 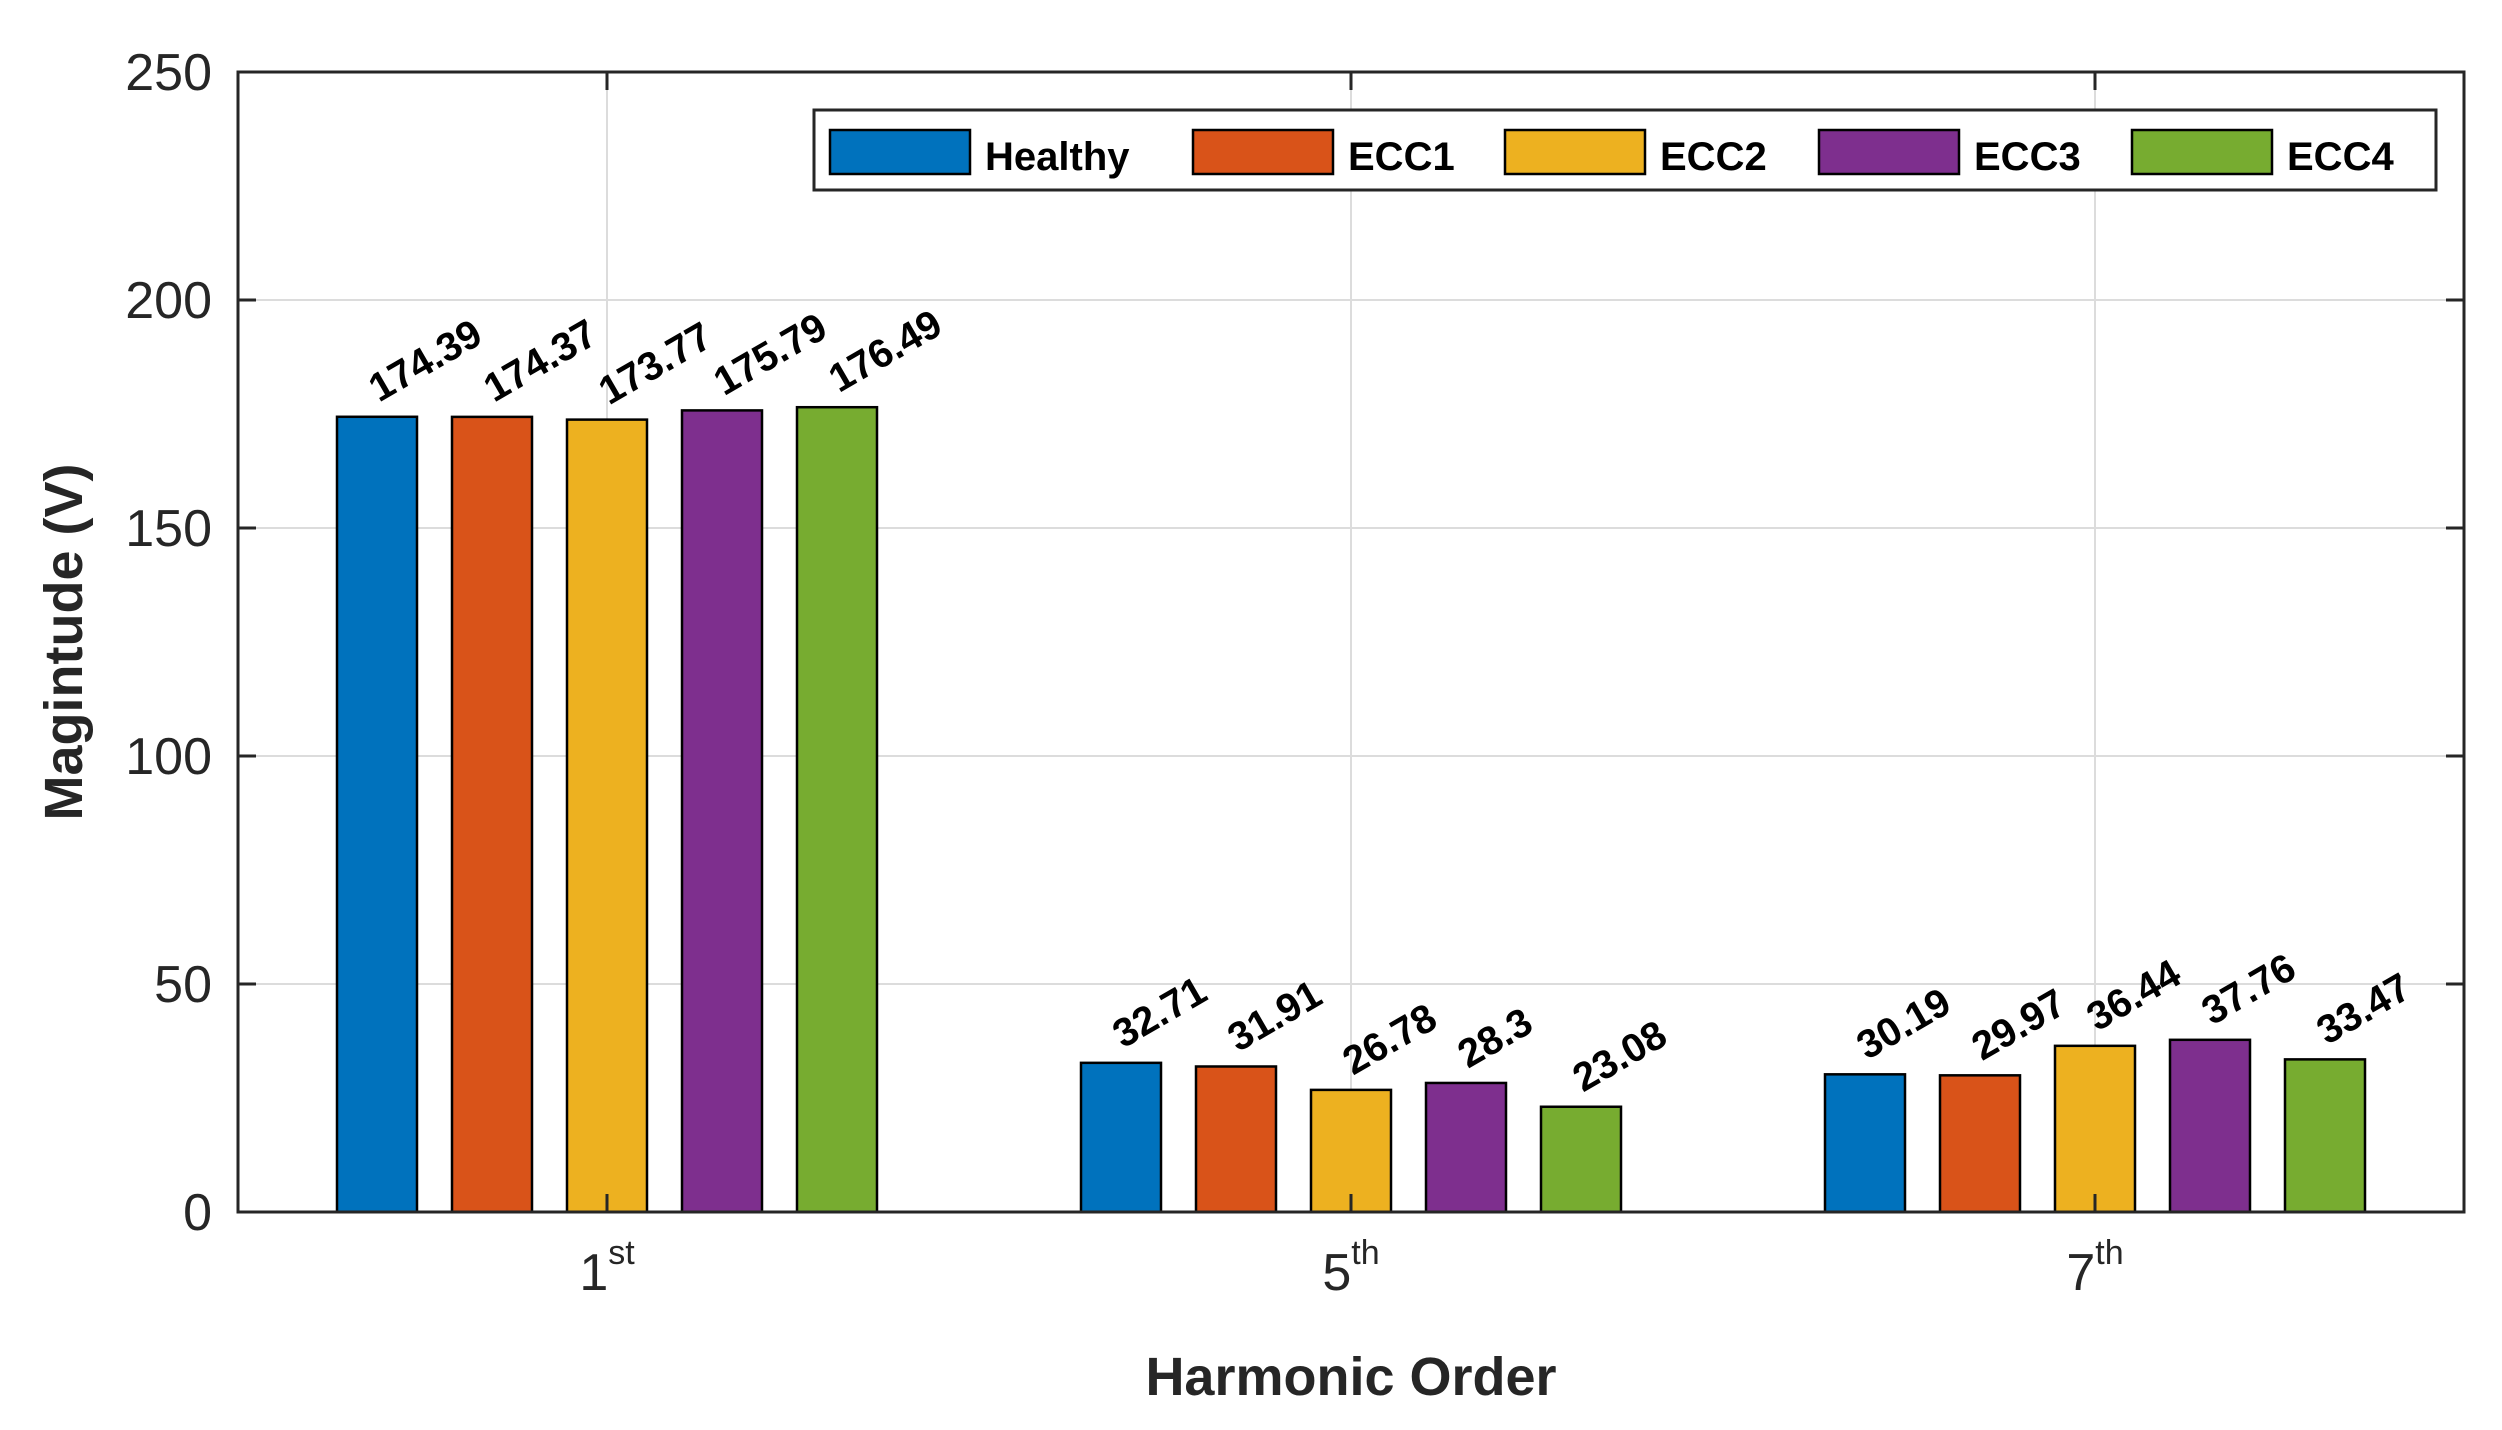 What do you see at coordinates (1350, 1377) in the screenshot?
I see `x-axis-label: Harmonic Order` at bounding box center [1350, 1377].